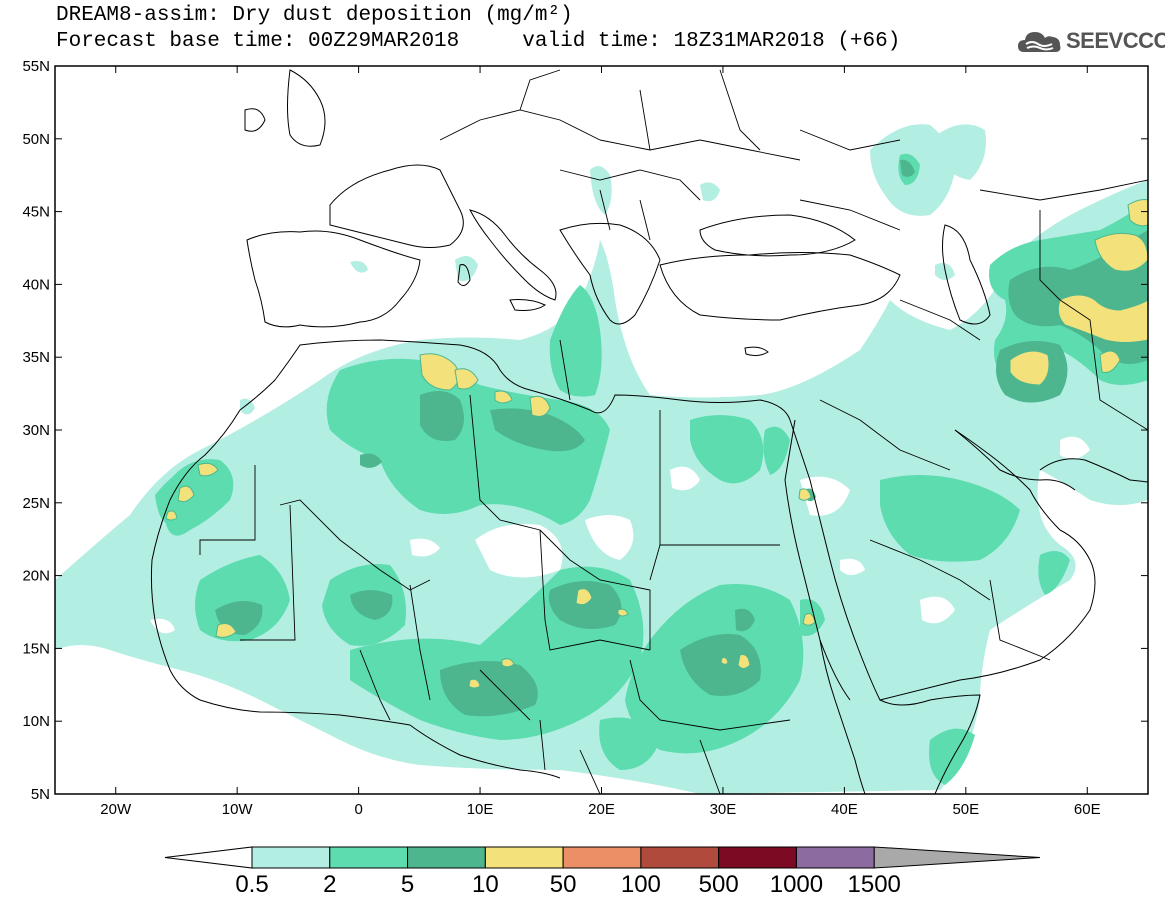 The width and height of the screenshot is (1165, 907). Describe the element at coordinates (36, 503) in the screenshot. I see `lat-tick-label: 25N` at that location.